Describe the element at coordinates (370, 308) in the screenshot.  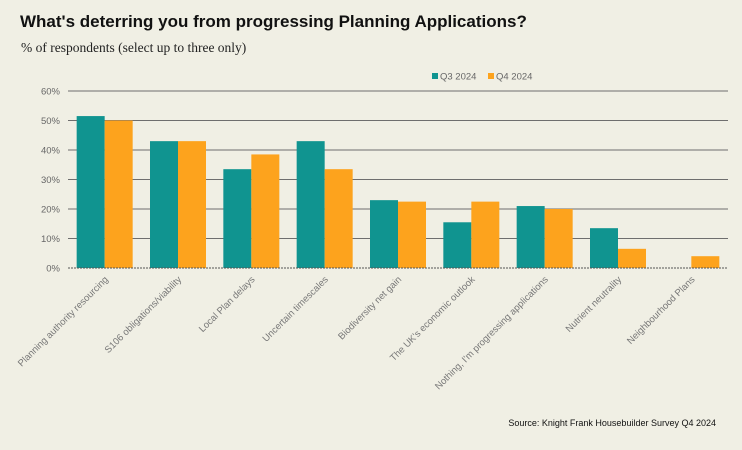
I see `x-tick-label: Biodiversity net gain` at that location.